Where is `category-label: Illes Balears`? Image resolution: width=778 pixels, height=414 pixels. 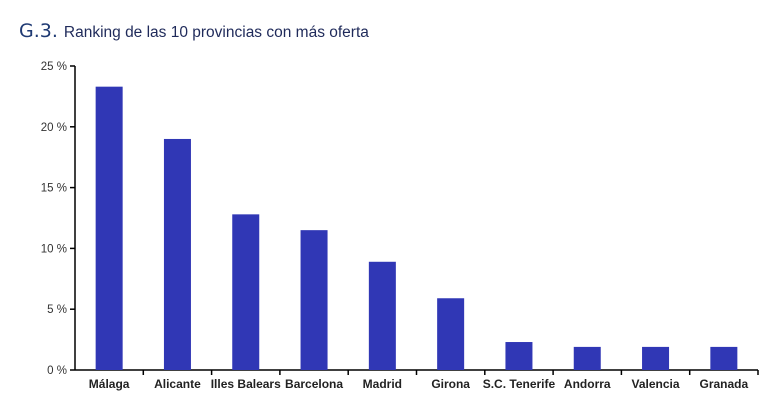
category-label: Illes Balears is located at coordinates (246, 384).